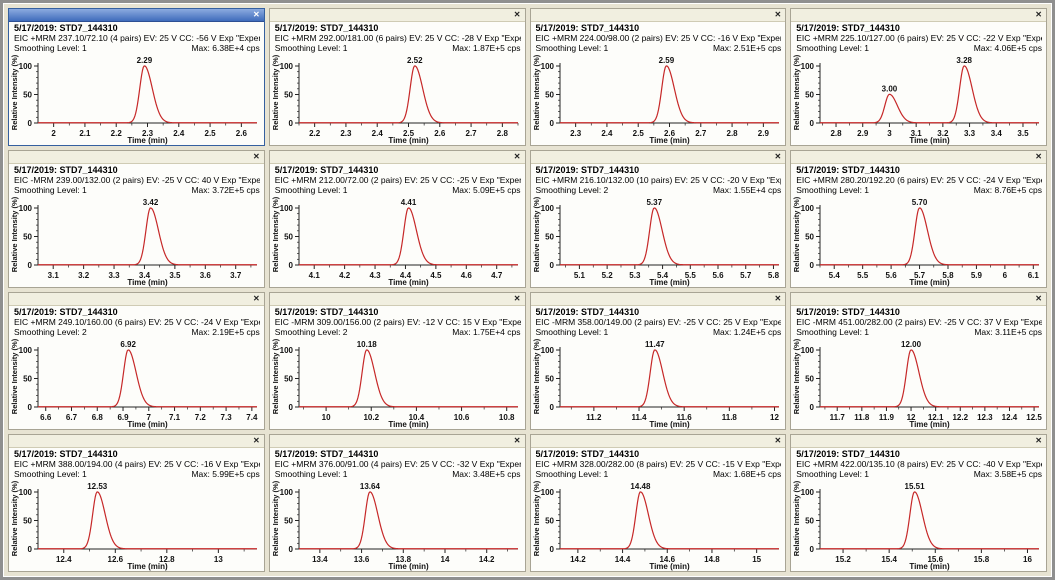  Describe the element at coordinates (206, 275) in the screenshot. I see `svg-text: 3.6` at that location.